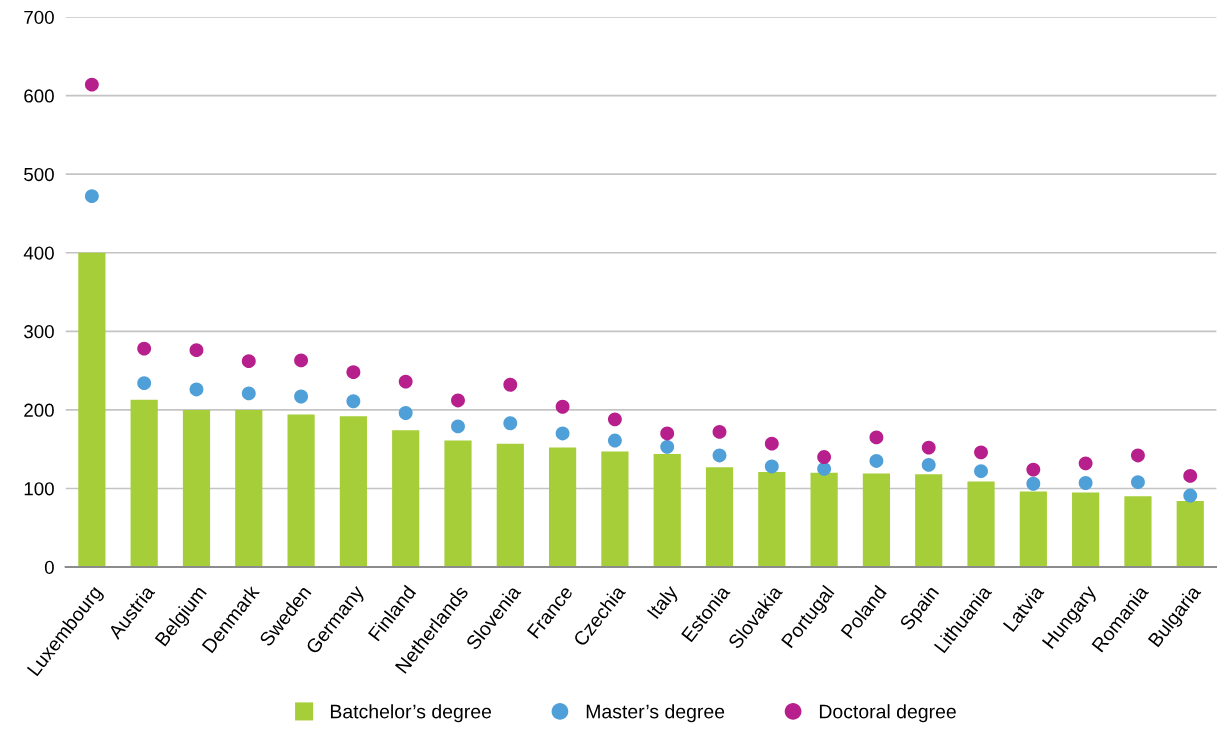 The image size is (1217, 731). I want to click on y-tick-label: 600, so click(39, 96).